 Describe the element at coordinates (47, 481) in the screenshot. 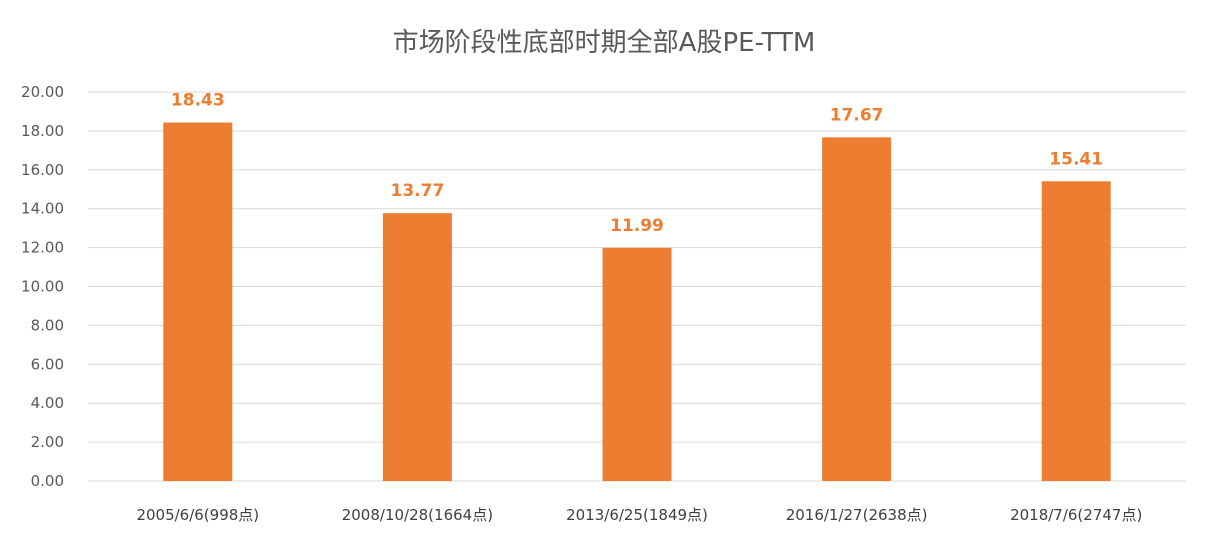

I see `y-tick-label: 0.00` at that location.